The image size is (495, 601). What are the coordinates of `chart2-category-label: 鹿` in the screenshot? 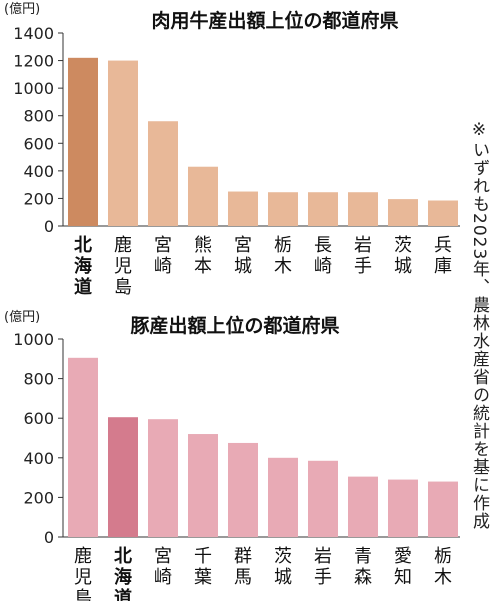 It's located at (83, 556).